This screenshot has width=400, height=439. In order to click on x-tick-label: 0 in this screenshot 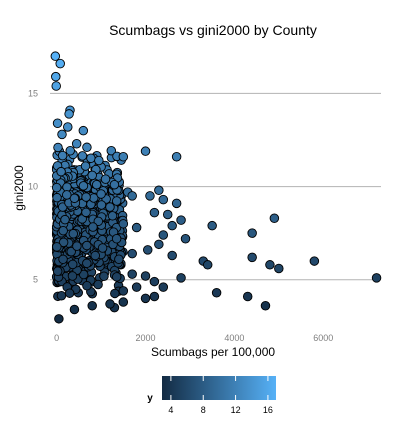, I will do `click(56, 338)`.